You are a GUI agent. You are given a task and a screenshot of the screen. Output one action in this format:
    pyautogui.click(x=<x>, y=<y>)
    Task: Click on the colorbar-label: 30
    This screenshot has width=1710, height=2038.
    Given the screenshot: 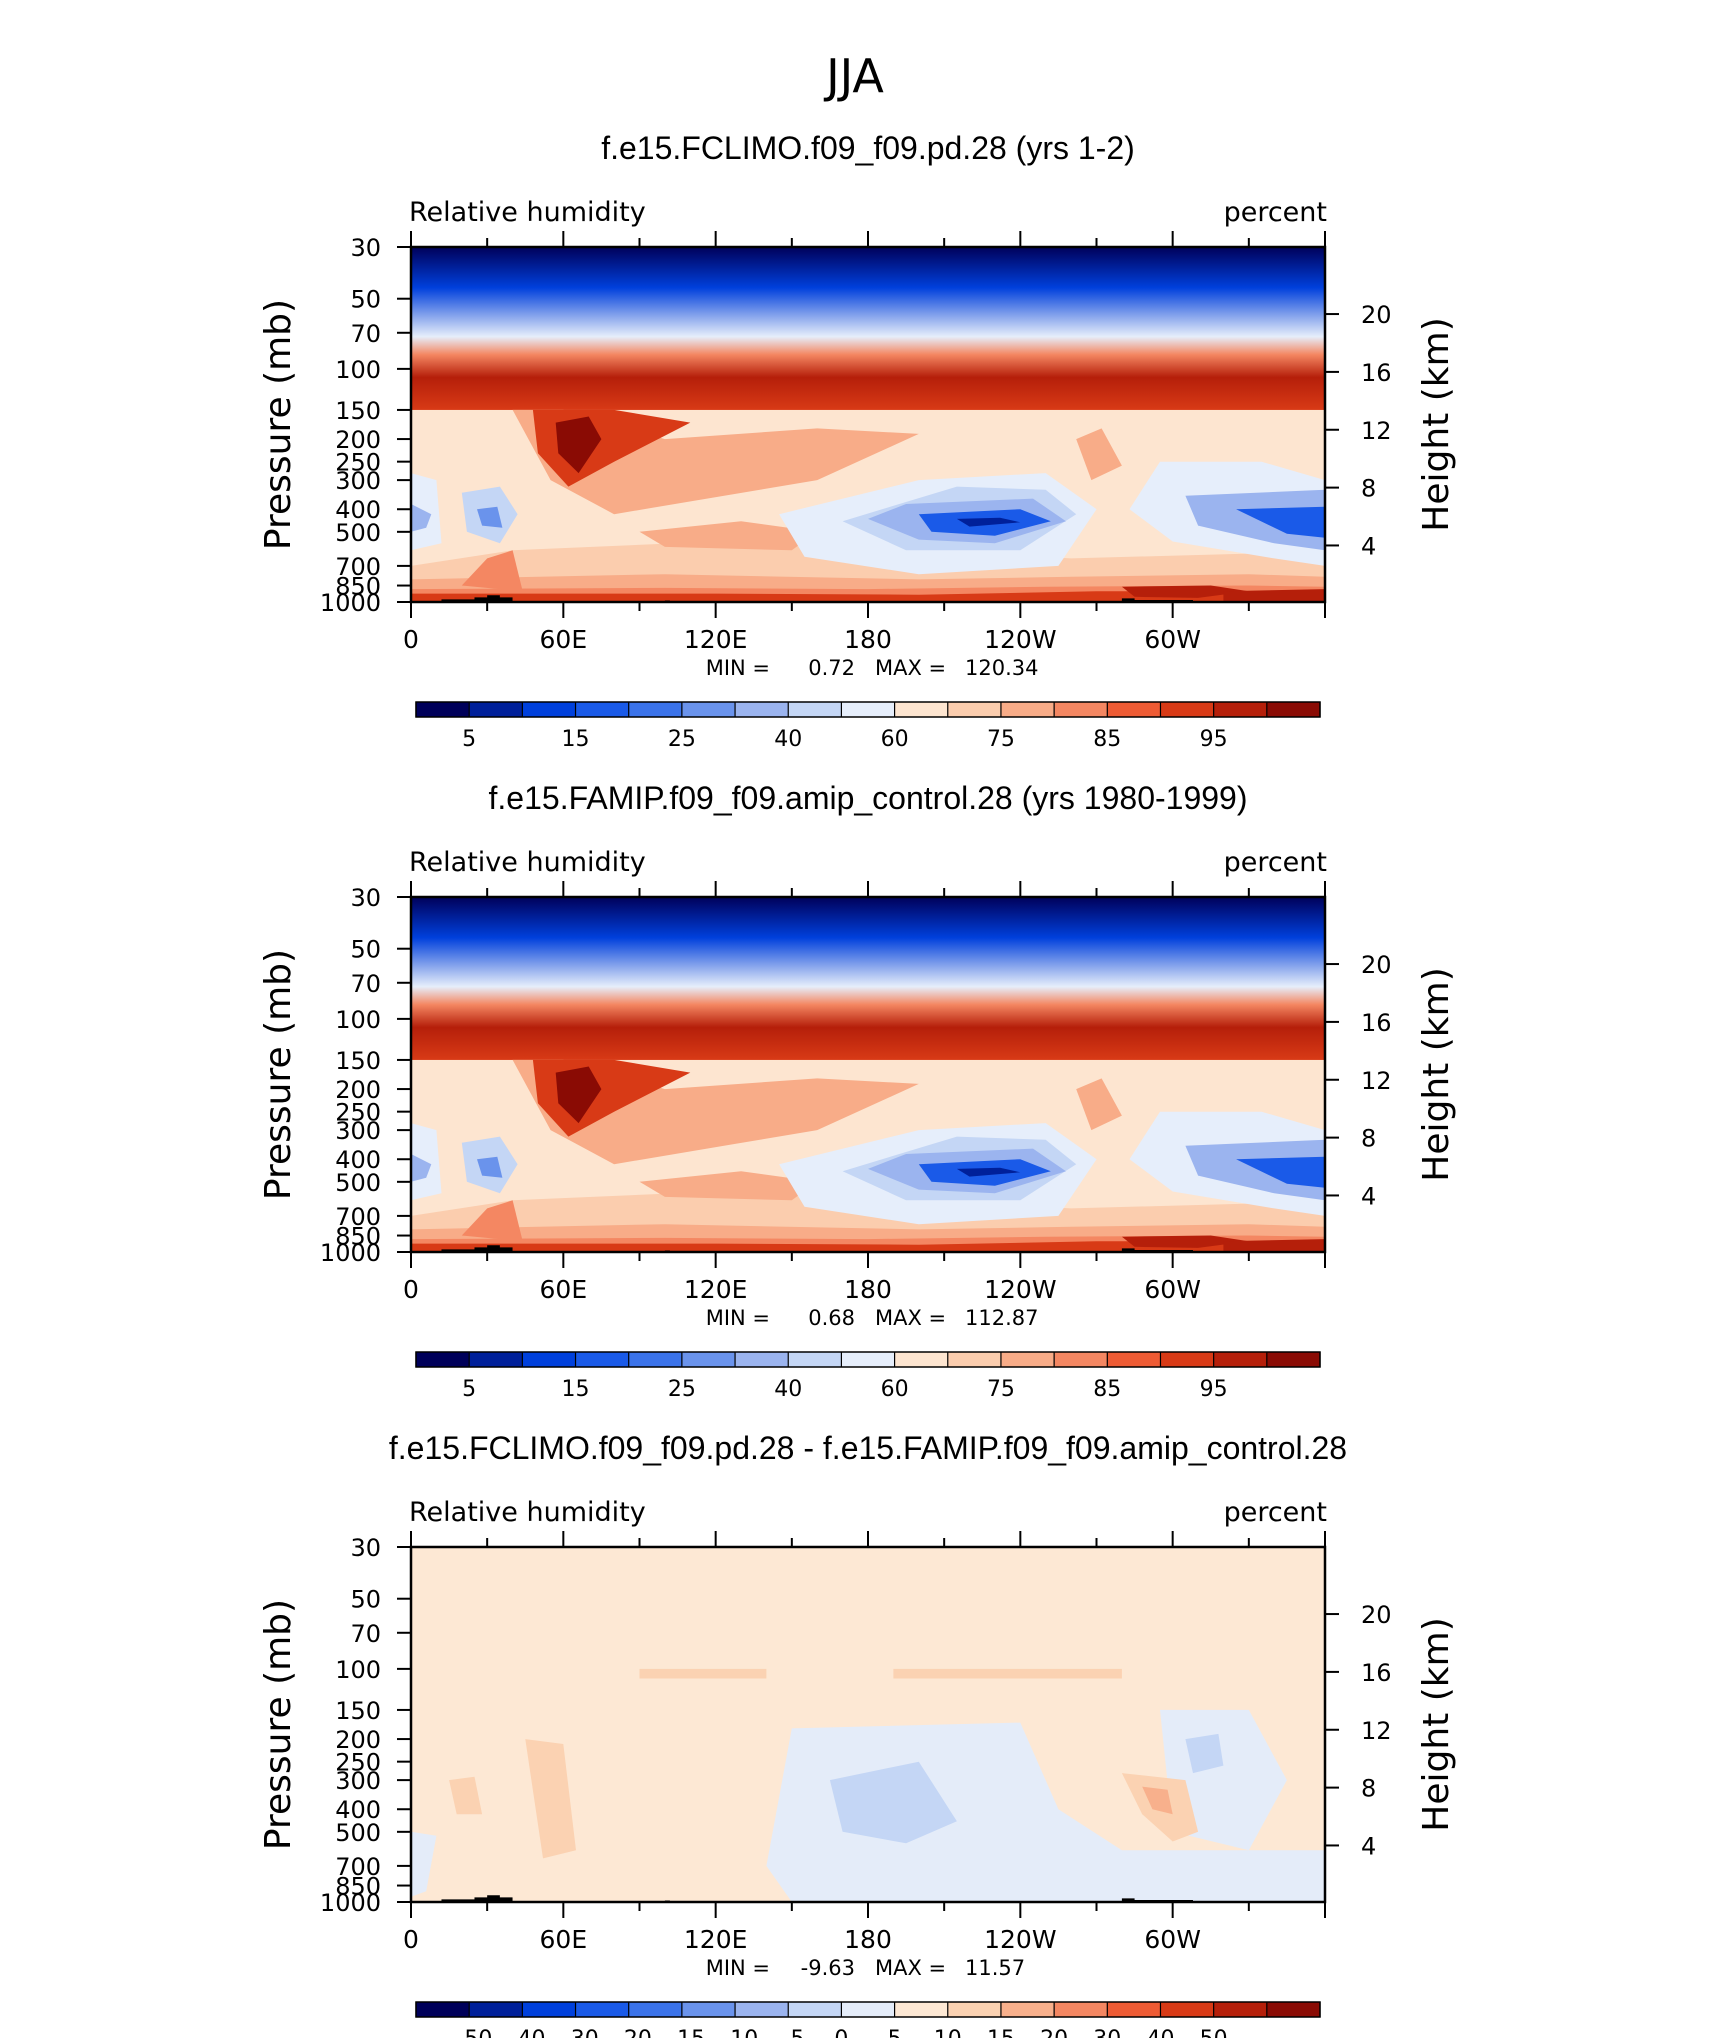 What is the action you would take?
    pyautogui.click(x=1107, y=2032)
    